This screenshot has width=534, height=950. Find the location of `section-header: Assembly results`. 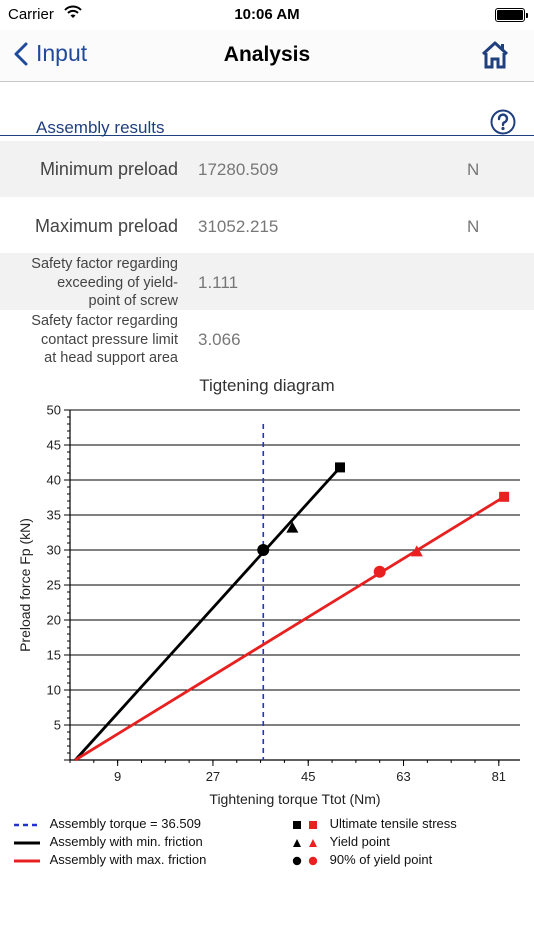

section-header: Assembly results is located at coordinates (267, 122).